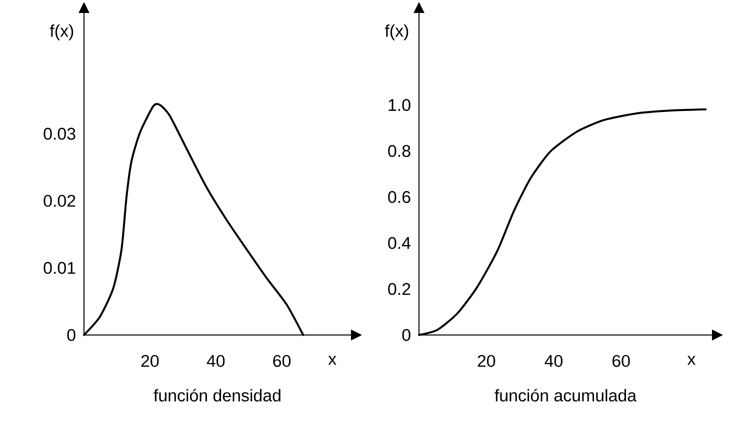 The width and height of the screenshot is (742, 436). I want to click on y-tick-label: 1.0, so click(399, 105).